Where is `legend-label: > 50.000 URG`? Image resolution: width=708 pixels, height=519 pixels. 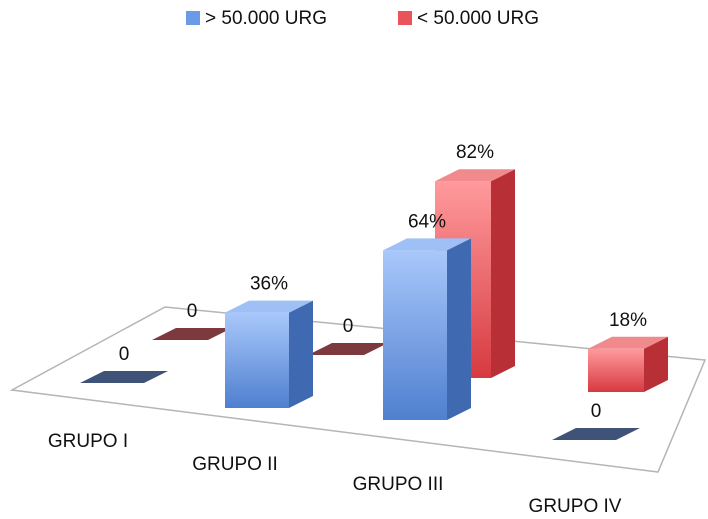
legend-label: > 50.000 URG is located at coordinates (266, 18).